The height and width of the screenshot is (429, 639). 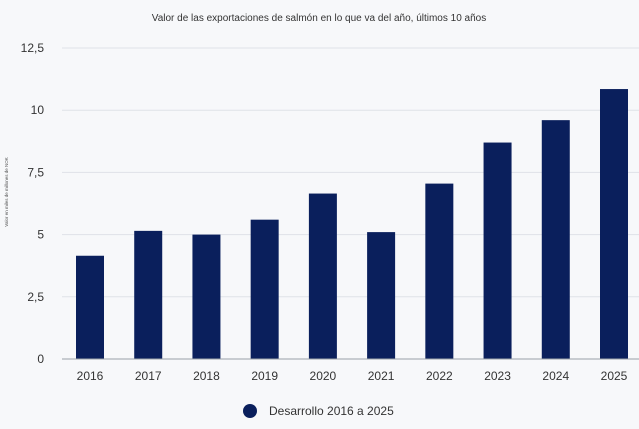 What do you see at coordinates (90, 376) in the screenshot?
I see `x-tick-label: 2016` at bounding box center [90, 376].